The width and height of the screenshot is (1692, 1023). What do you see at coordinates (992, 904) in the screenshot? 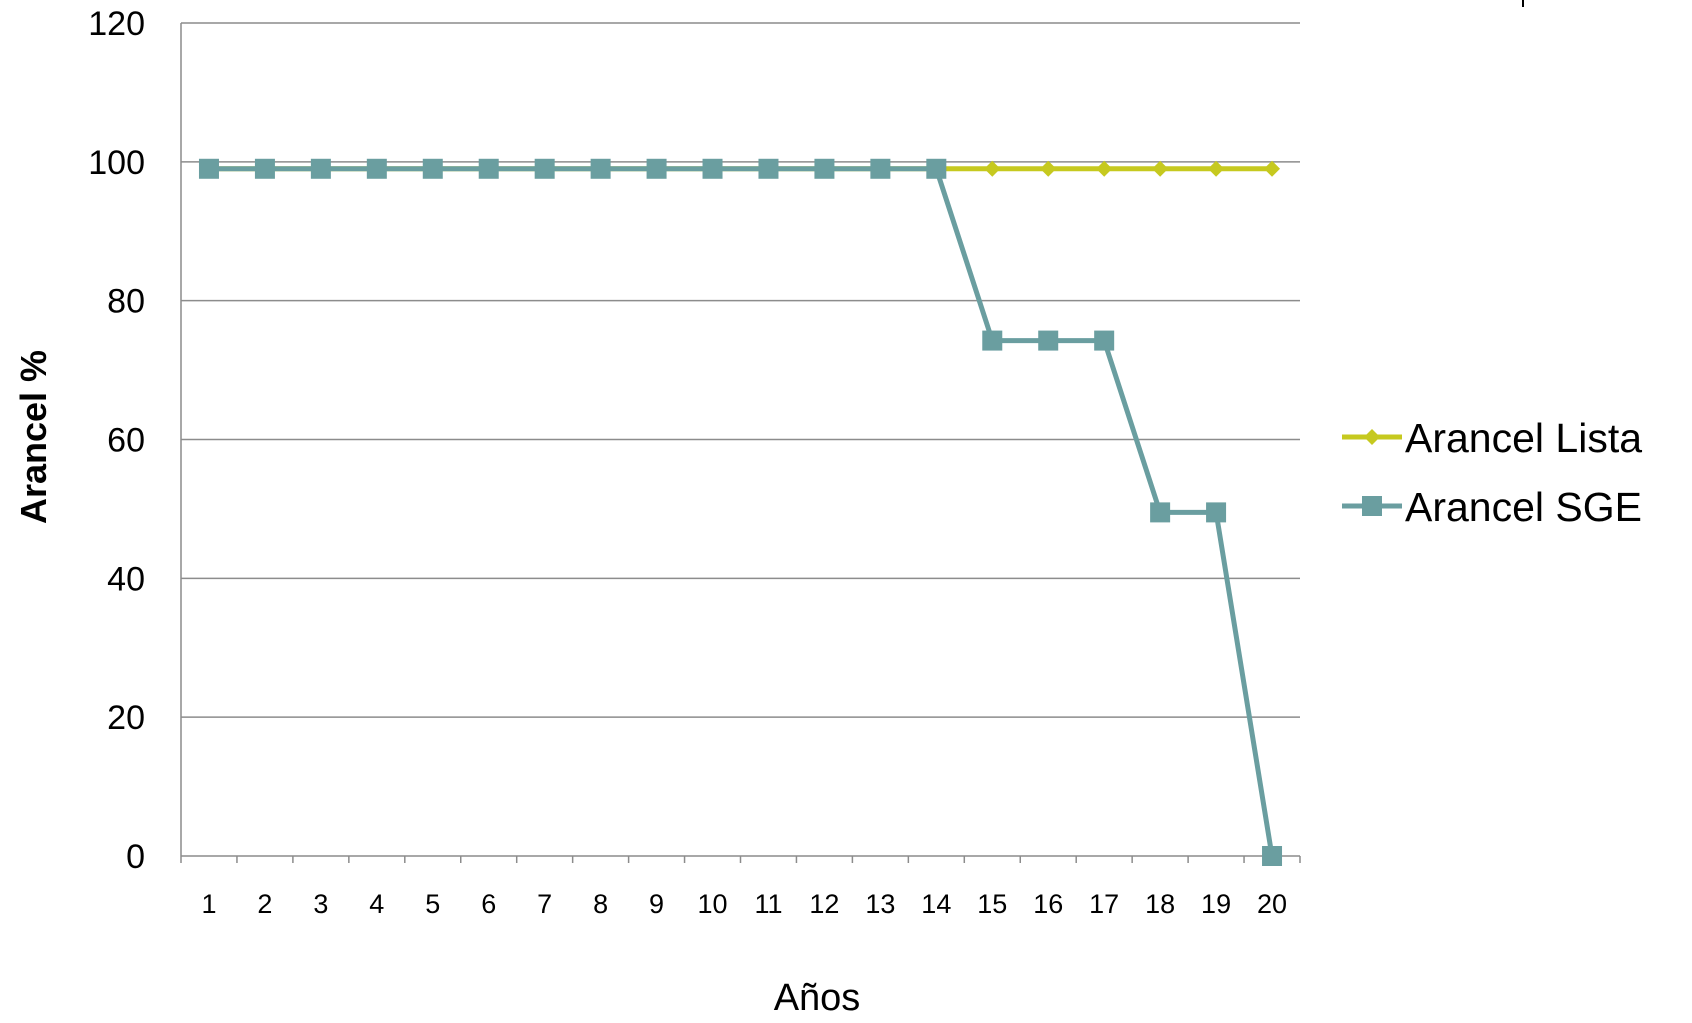
I see `x-tick-label: 15` at bounding box center [992, 904].